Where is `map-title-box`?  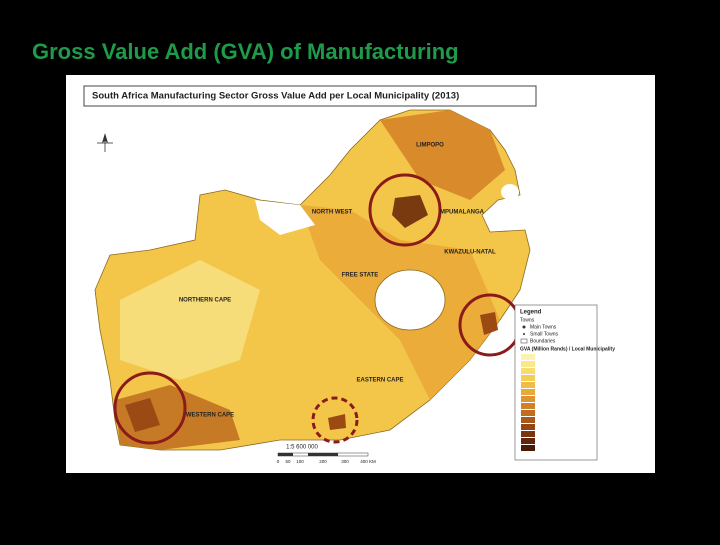 map-title-box is located at coordinates (310, 96).